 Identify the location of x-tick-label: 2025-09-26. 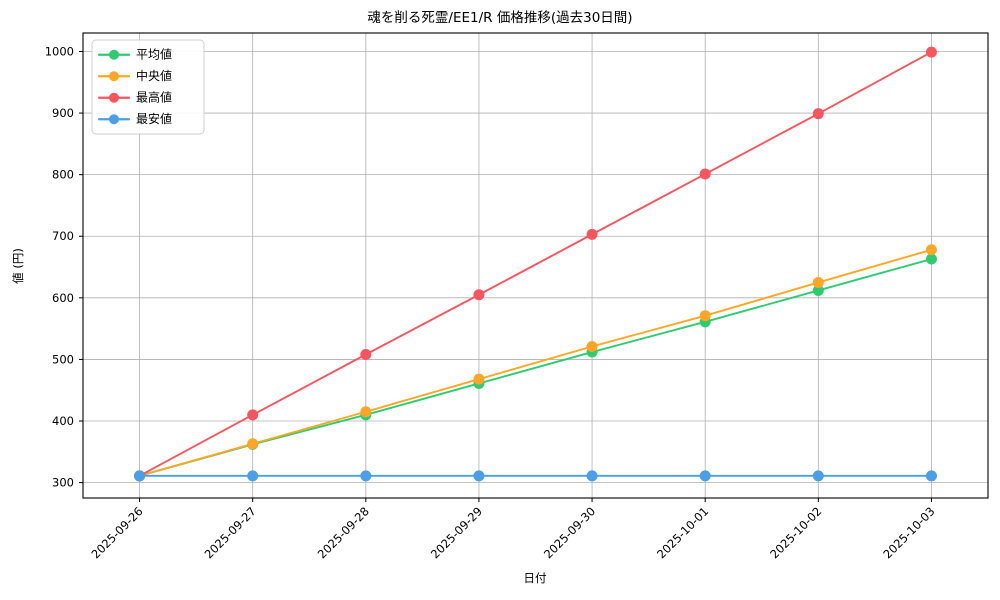
(117, 532).